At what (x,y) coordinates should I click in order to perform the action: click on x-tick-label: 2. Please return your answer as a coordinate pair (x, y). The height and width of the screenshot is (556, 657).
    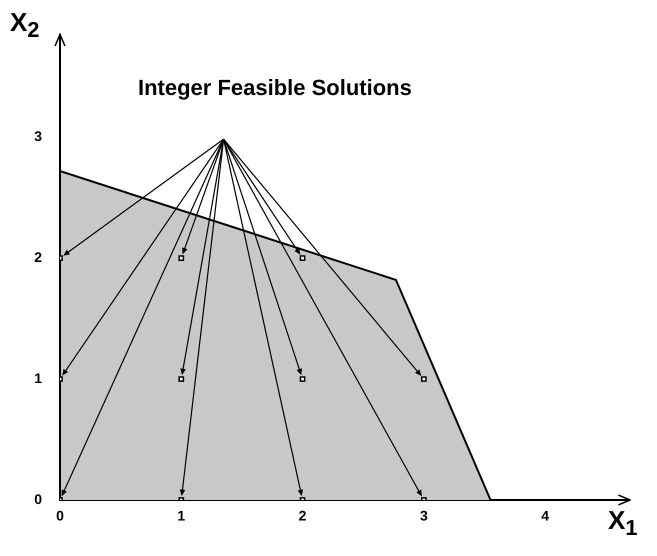
    Looking at the image, I should click on (302, 515).